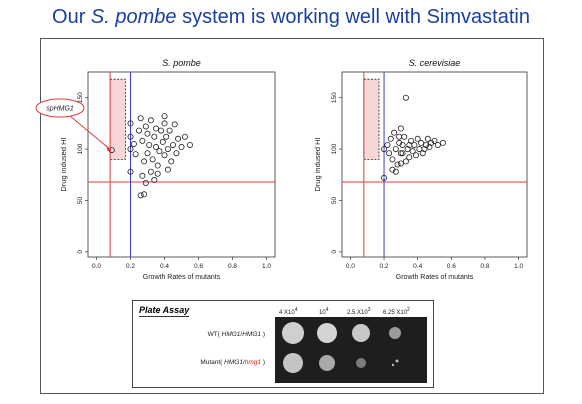  Describe the element at coordinates (484, 266) in the screenshot. I see `x-tick-label: 0.8` at that location.